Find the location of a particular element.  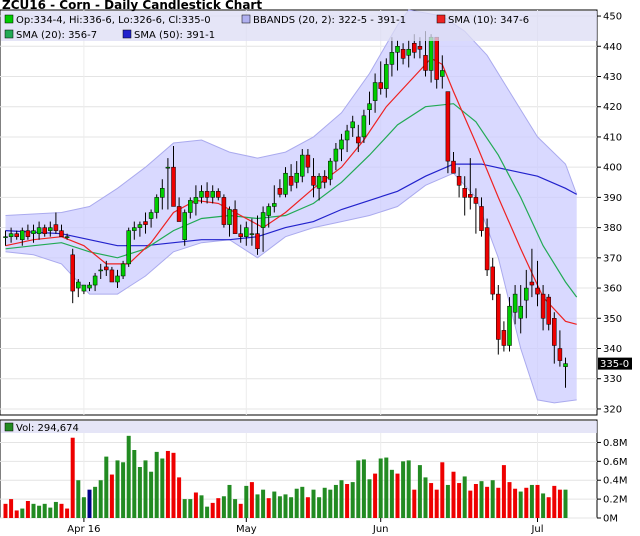

chart-title: ZCU16 - Corn - Daily Candlestick Chart is located at coordinates (132, 6).